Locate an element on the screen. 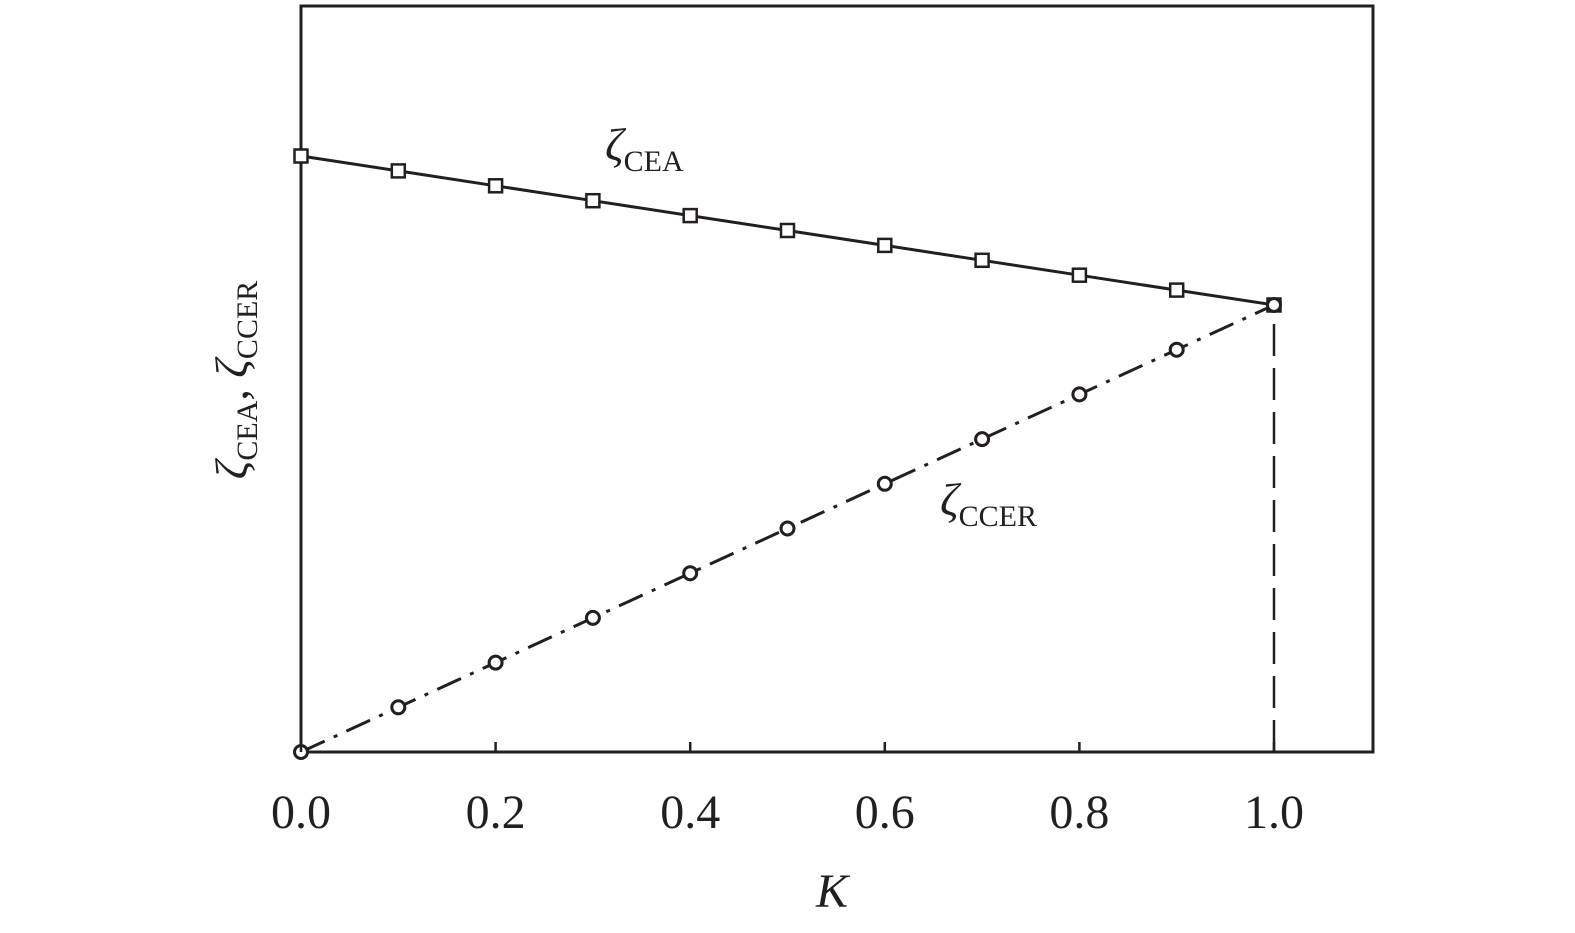 The image size is (1575, 933). x-tick-label-4: 0.8 is located at coordinates (1079, 812).